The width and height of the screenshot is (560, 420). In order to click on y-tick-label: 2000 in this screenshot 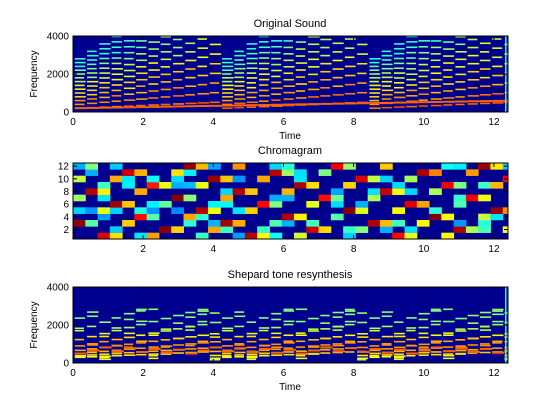, I will do `click(58, 326)`.